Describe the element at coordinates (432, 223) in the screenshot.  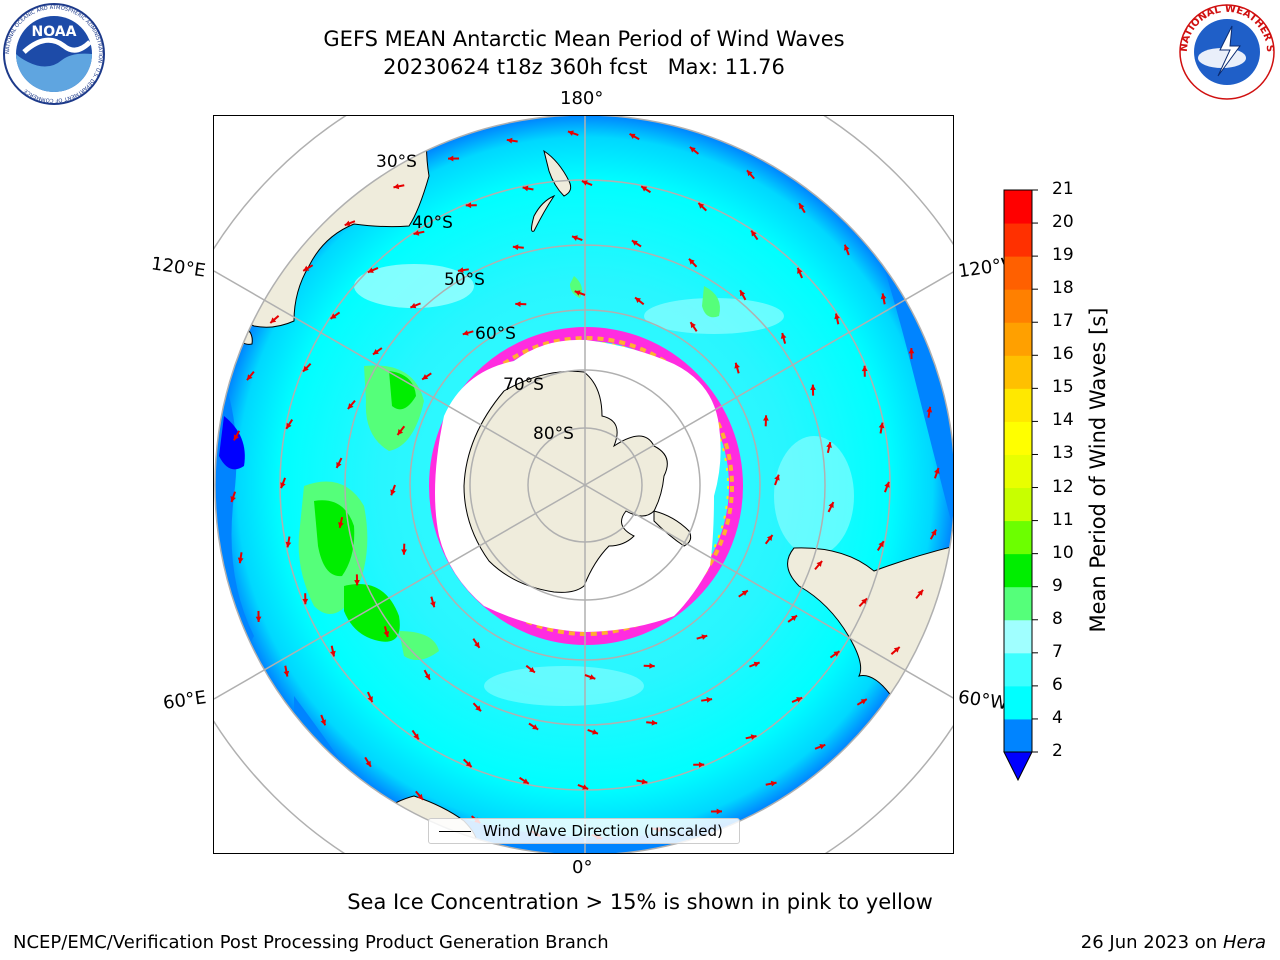
I see `lat-label-40s: 40°S` at that location.